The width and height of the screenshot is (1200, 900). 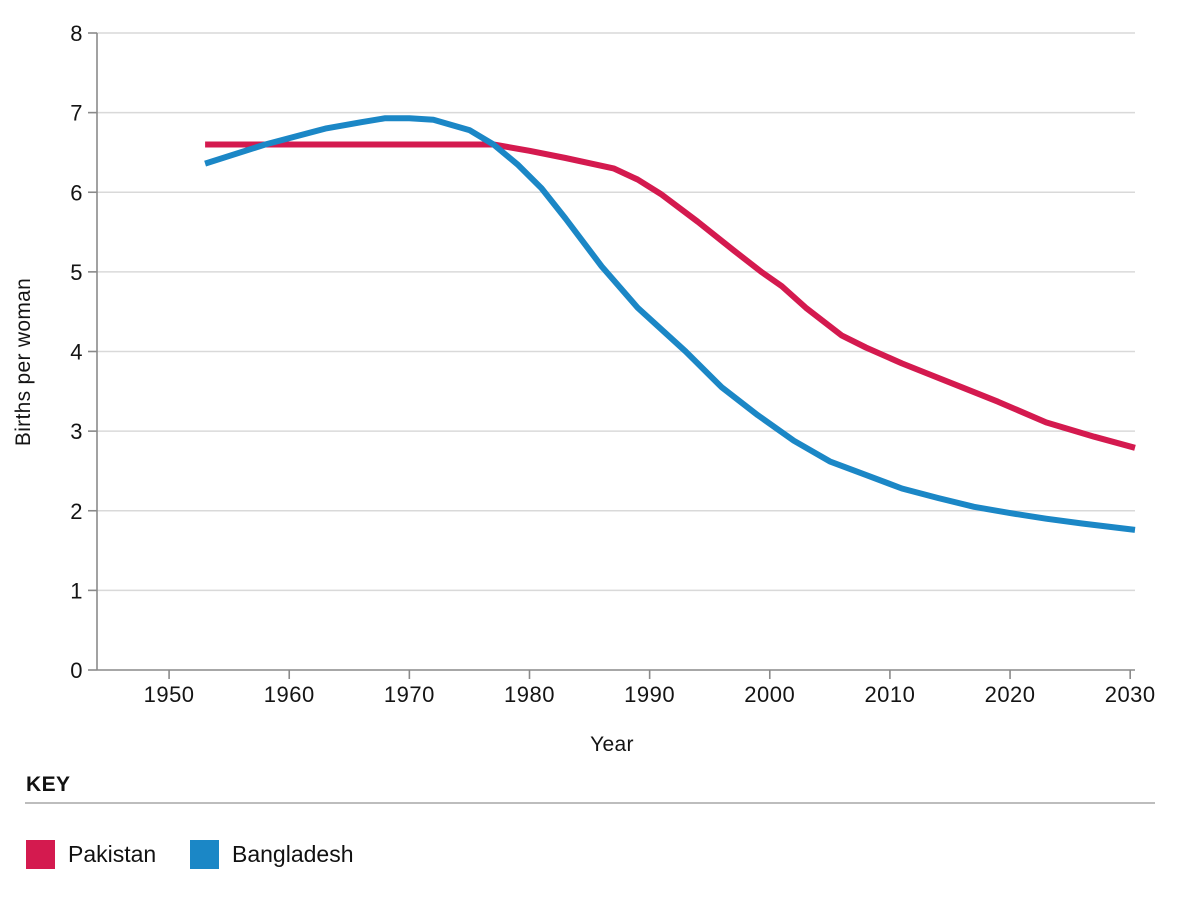 I want to click on x-tick-label: 2030, so click(x=1130, y=694).